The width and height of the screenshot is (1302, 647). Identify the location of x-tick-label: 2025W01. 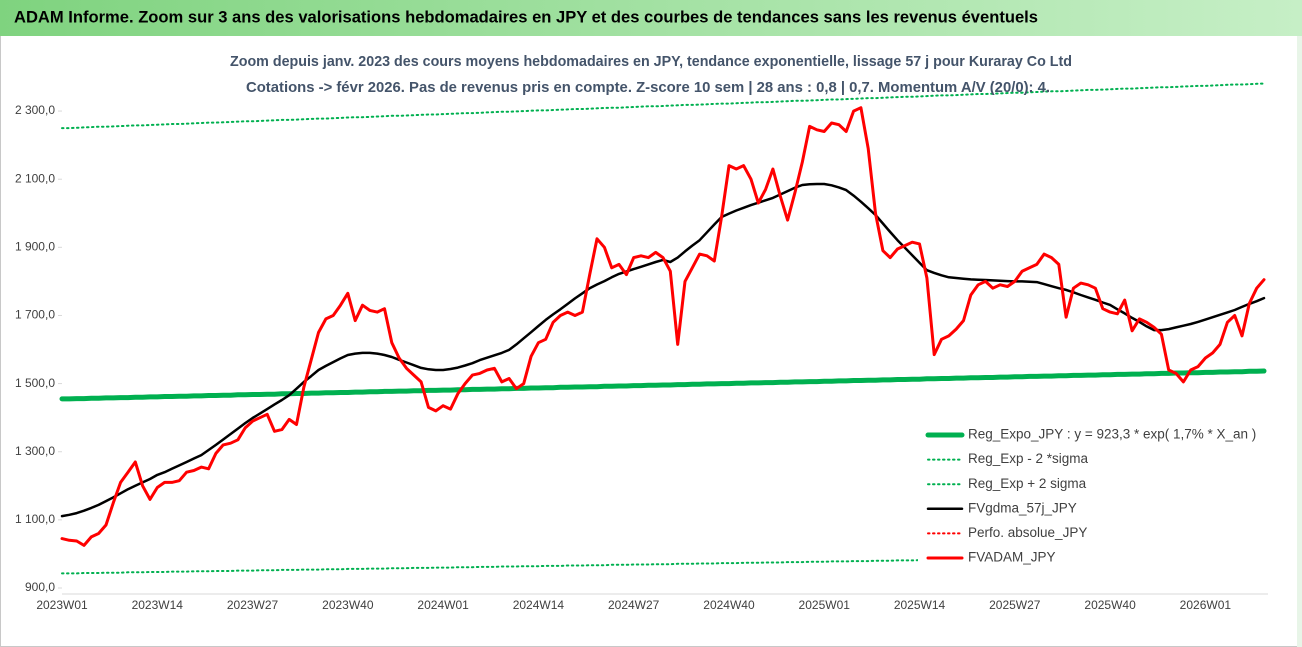
(825, 605).